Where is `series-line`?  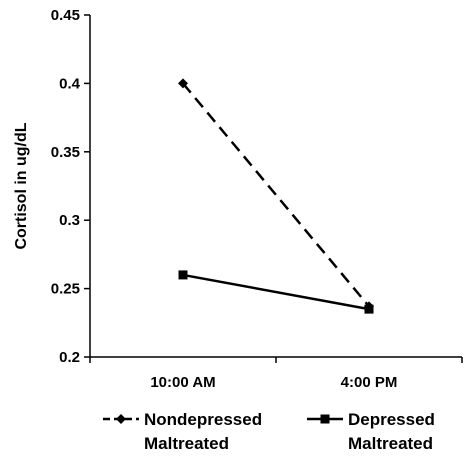 series-line is located at coordinates (276, 292).